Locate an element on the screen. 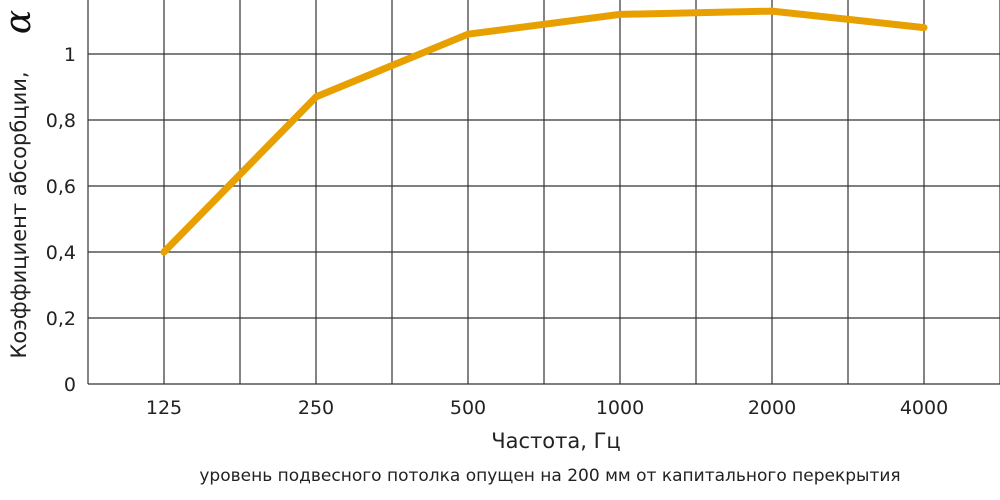 This screenshot has width=1000, height=500. x-tick-labels: 125 250 500 1000 2000 4000 is located at coordinates (547, 408).